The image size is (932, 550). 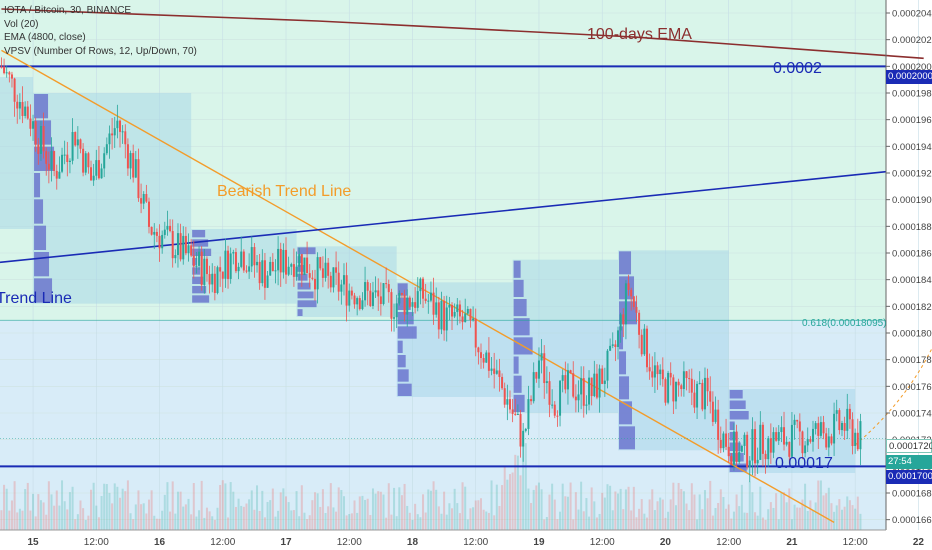 What do you see at coordinates (797, 68) in the screenshot?
I see `resistance-annotation: 0.0002` at bounding box center [797, 68].